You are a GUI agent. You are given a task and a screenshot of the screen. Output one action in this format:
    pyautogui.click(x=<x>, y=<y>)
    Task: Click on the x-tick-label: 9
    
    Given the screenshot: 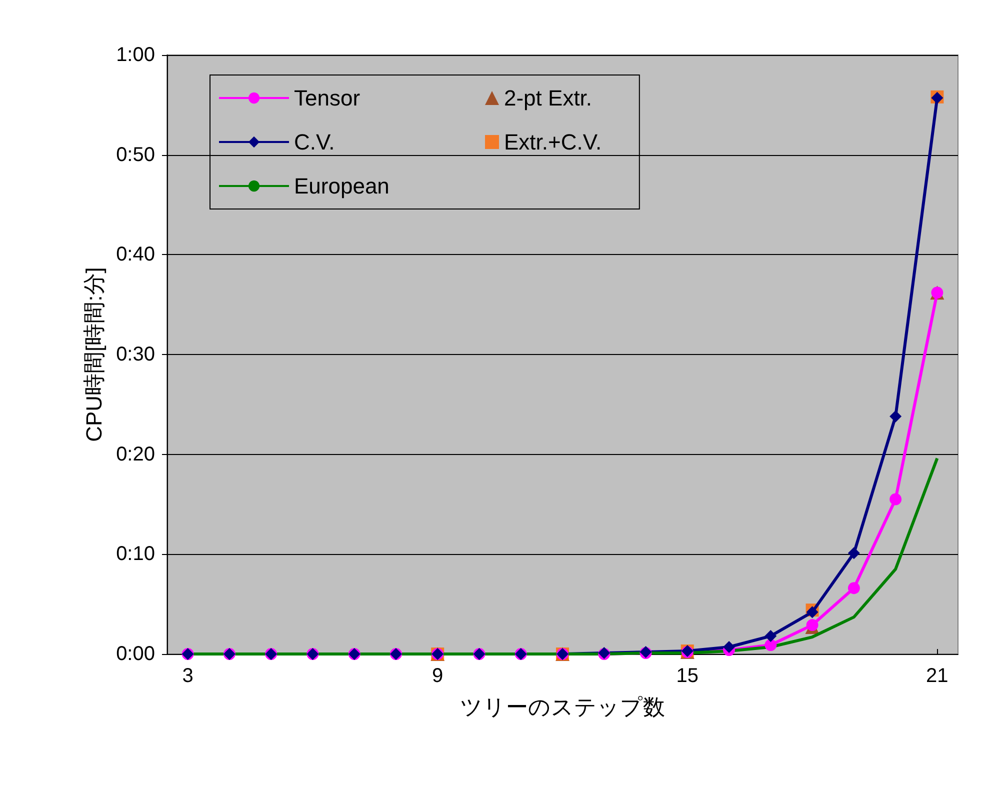 What is the action you would take?
    pyautogui.click(x=438, y=676)
    